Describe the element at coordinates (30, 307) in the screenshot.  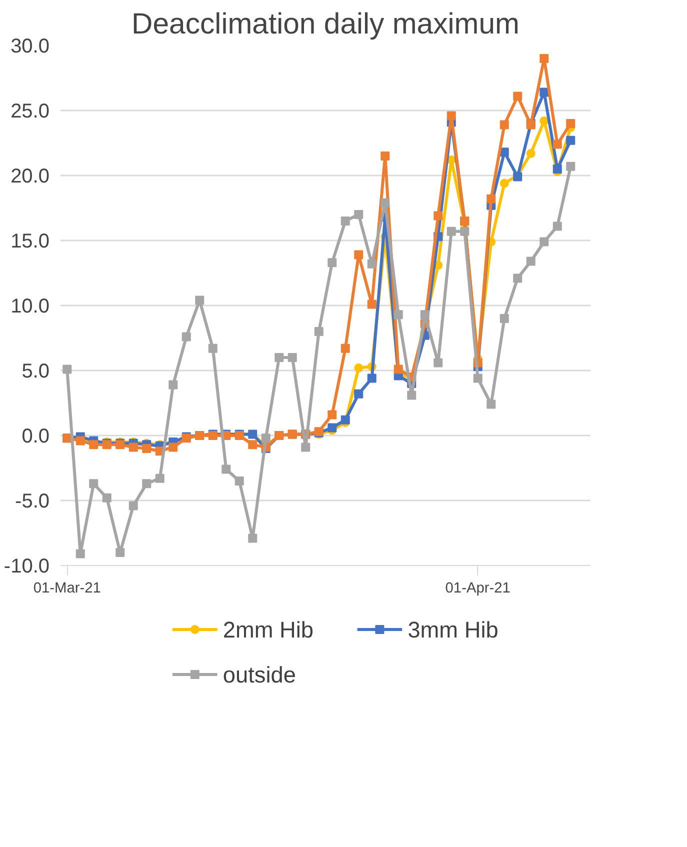
I see `y-tick-label: 10.0` at that location.